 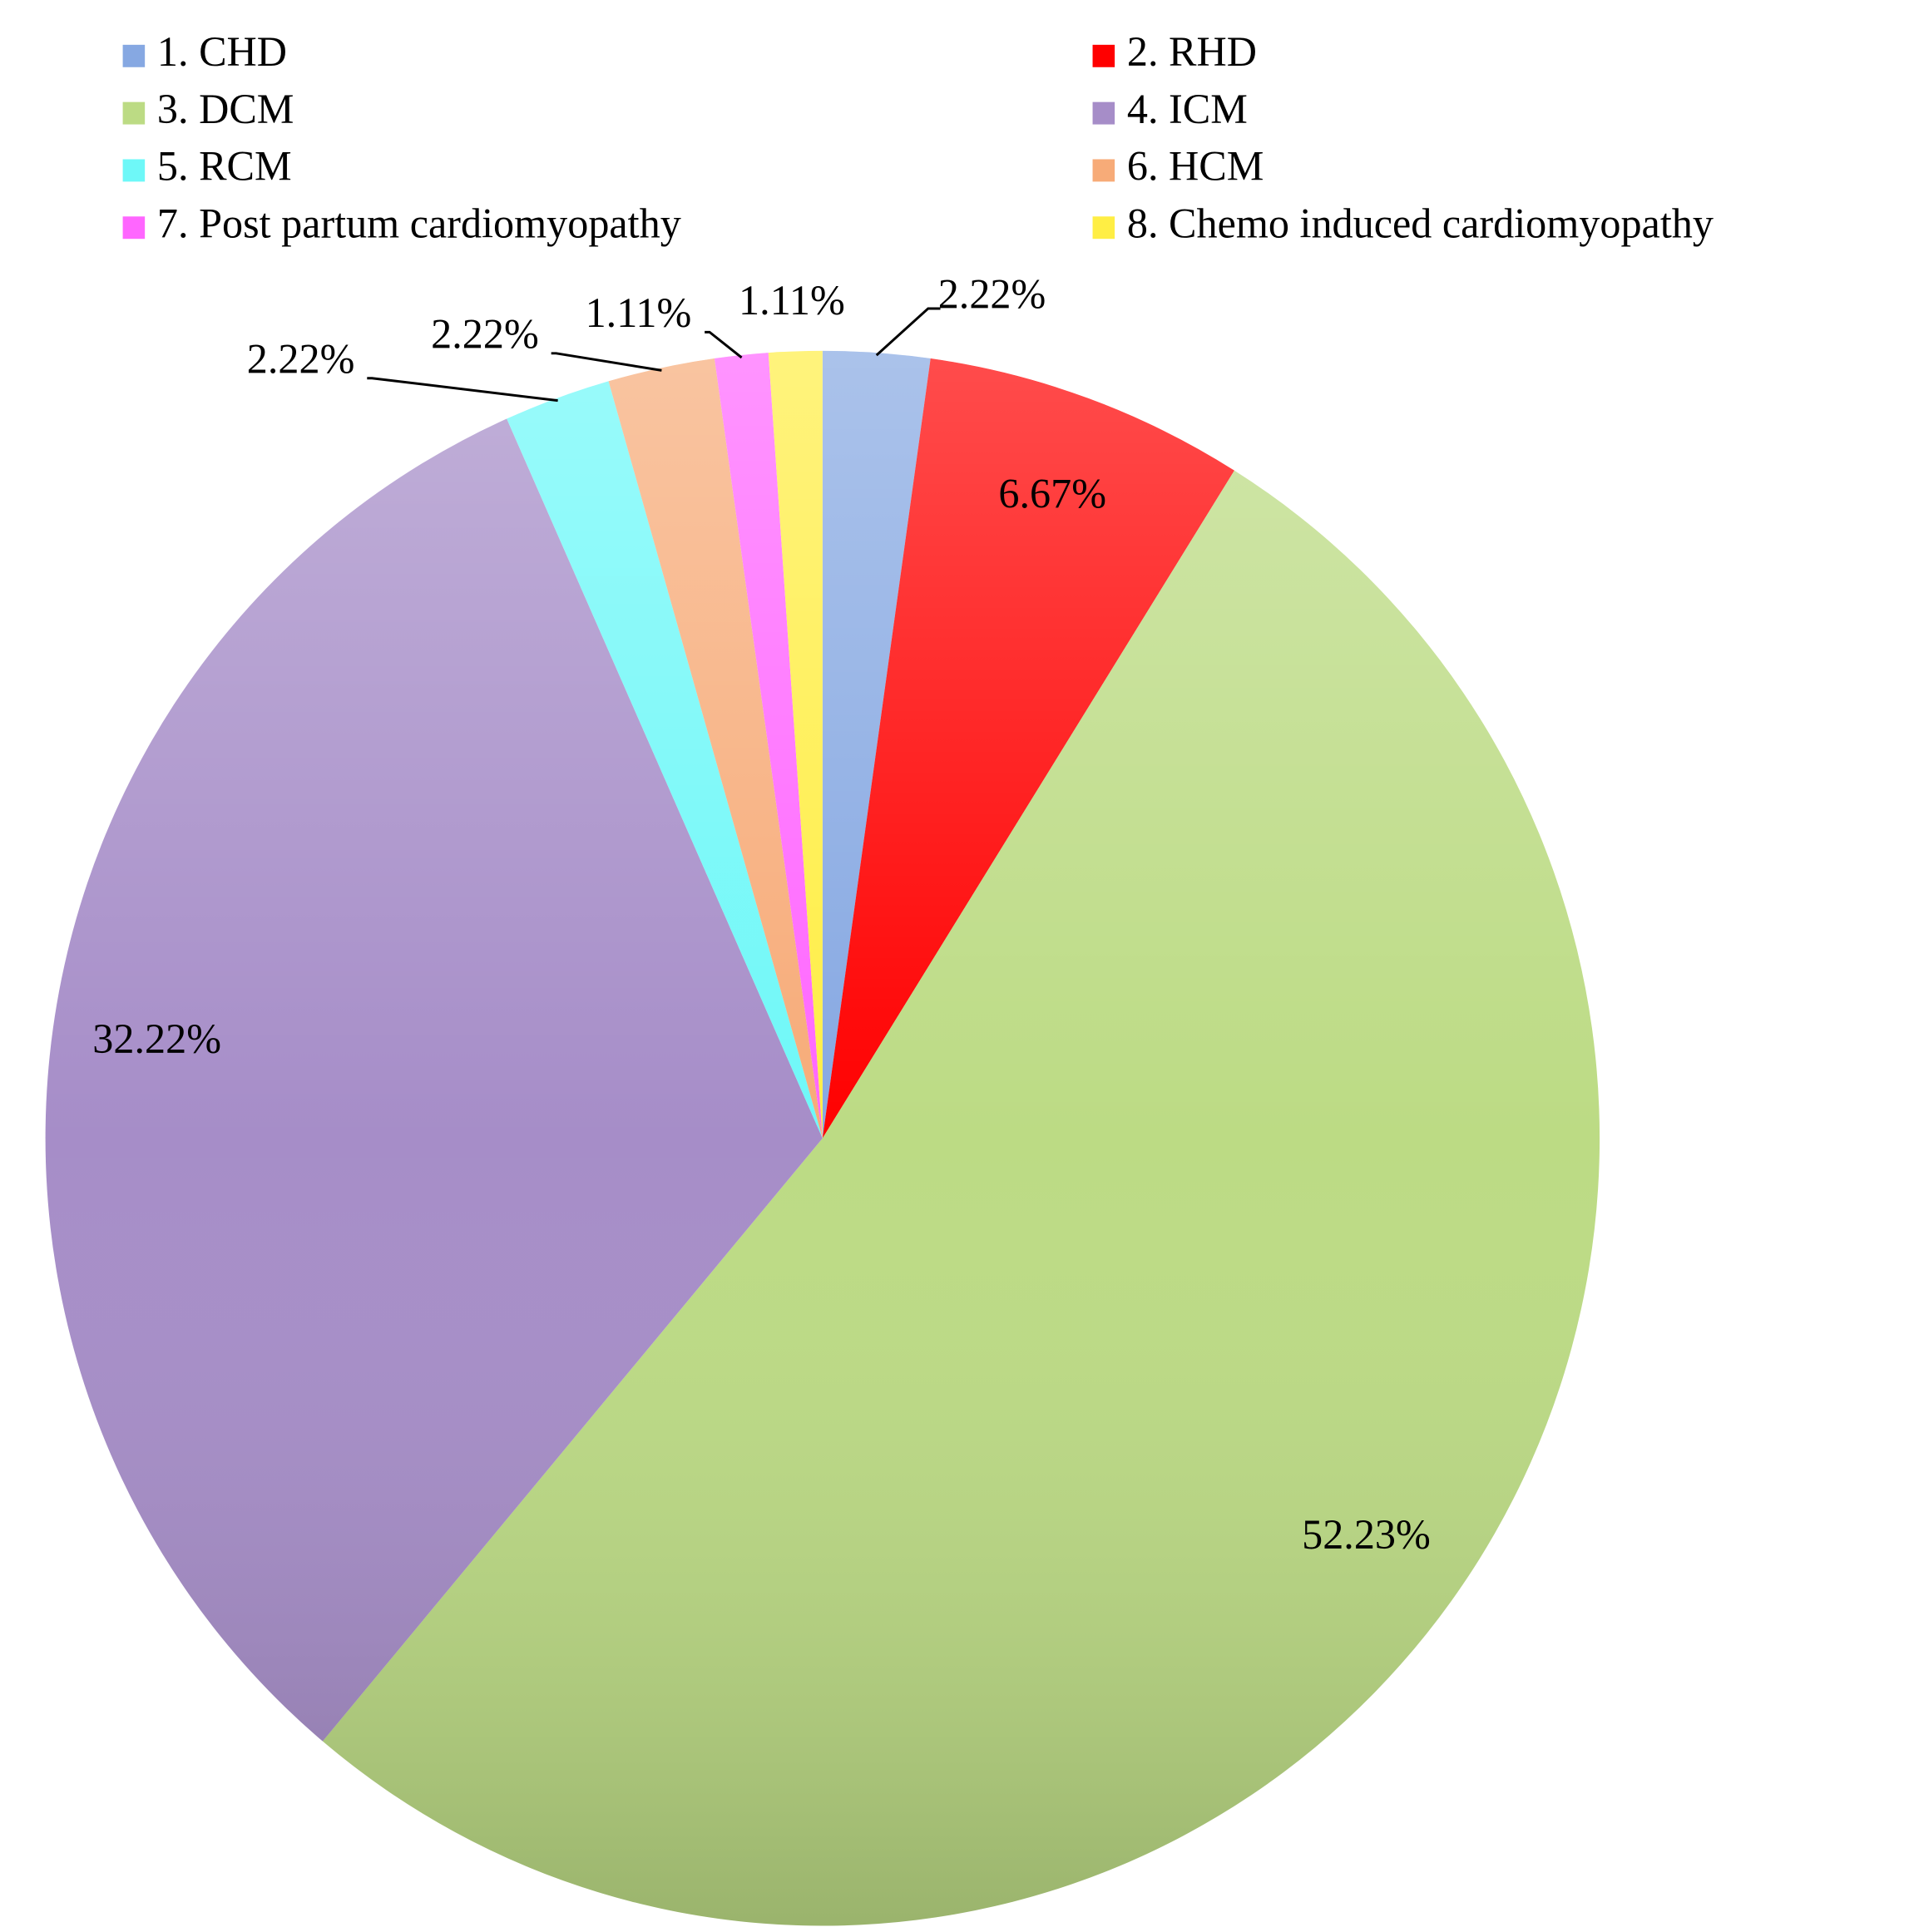 What do you see at coordinates (1052, 493) in the screenshot?
I see `data-label: 6.67%` at bounding box center [1052, 493].